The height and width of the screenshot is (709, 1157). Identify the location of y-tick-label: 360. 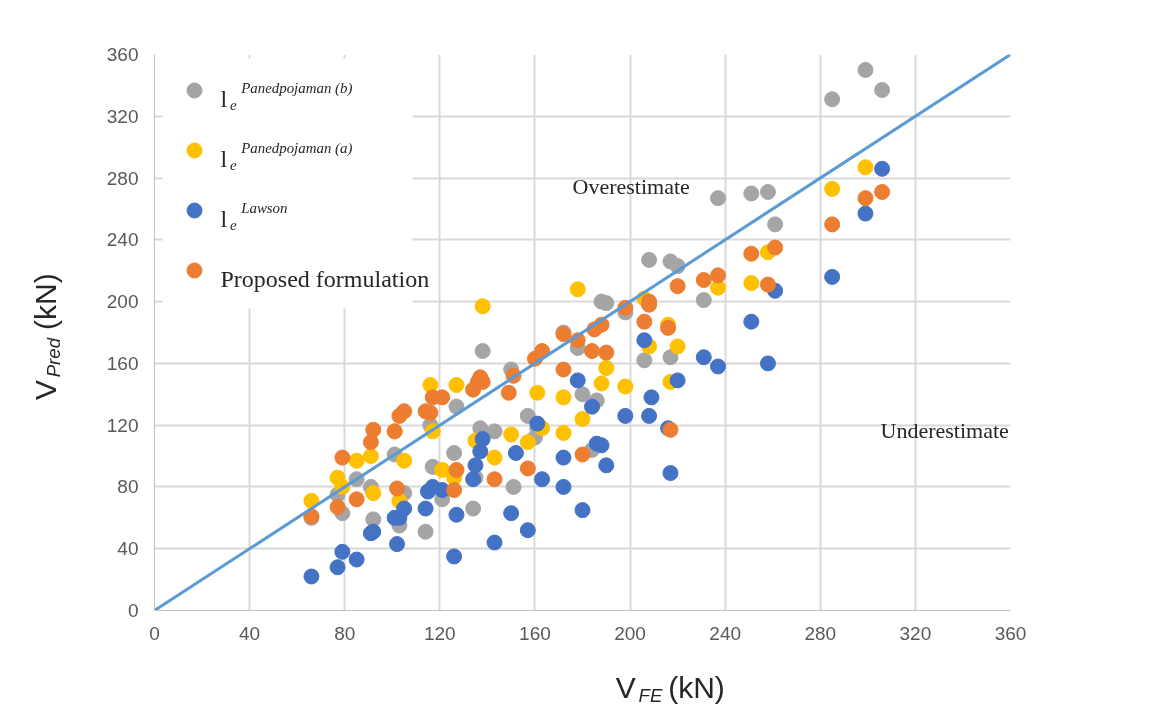
(122, 54).